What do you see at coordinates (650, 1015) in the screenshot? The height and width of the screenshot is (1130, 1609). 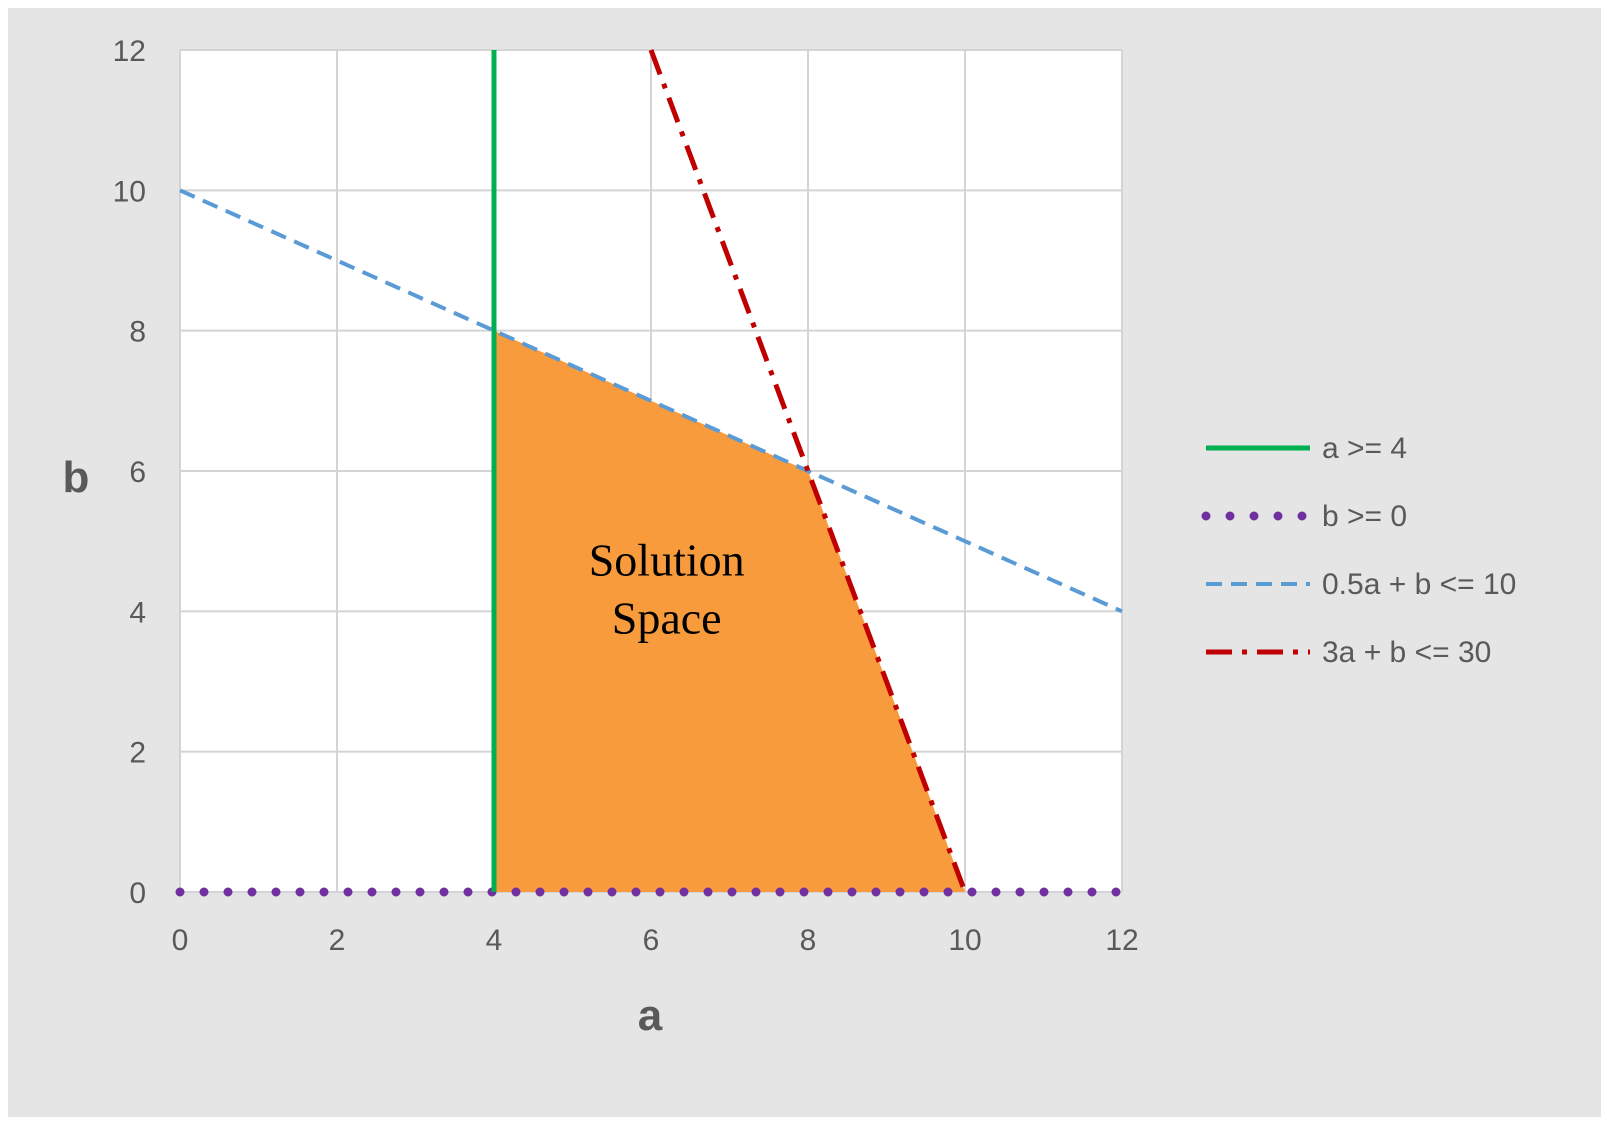 I see `x-axis-title: a` at bounding box center [650, 1015].